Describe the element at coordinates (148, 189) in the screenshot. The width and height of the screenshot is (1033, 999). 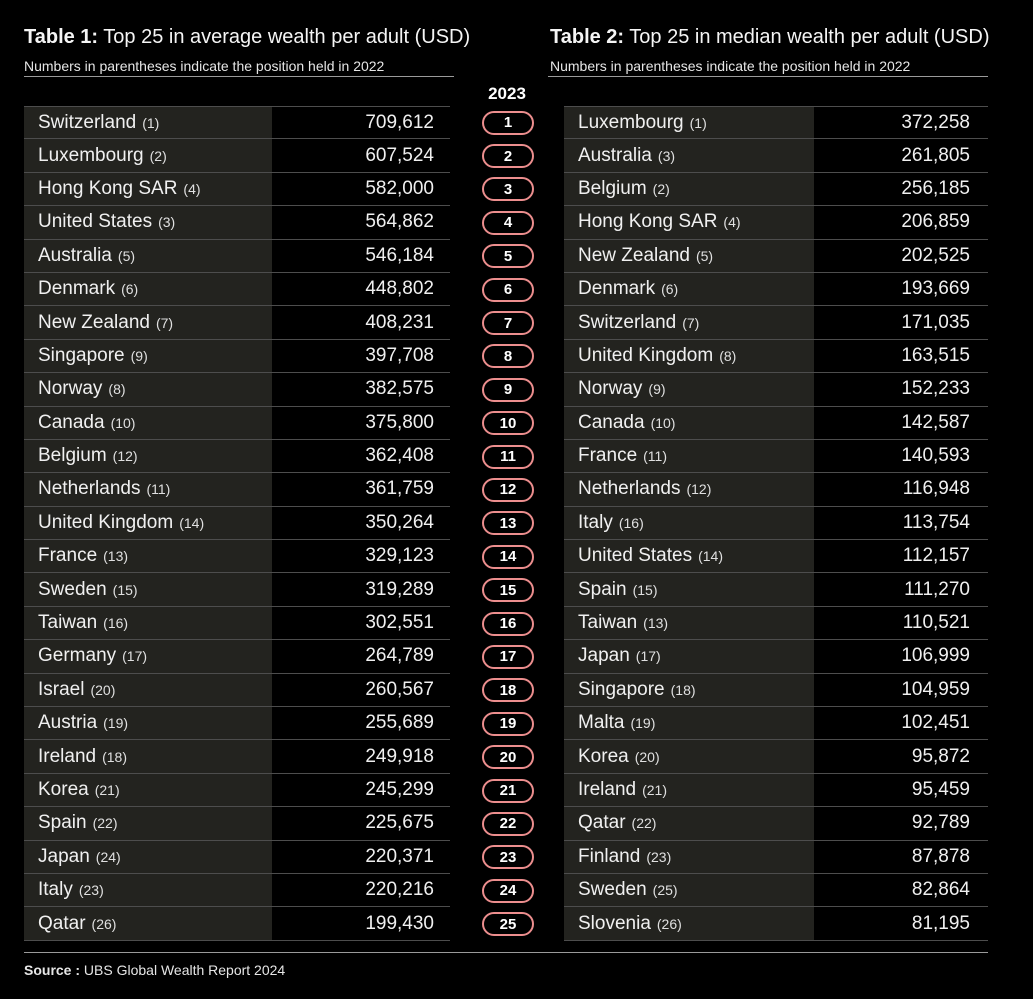
I see `country-cell: Hong Kong SAR (4)` at that location.